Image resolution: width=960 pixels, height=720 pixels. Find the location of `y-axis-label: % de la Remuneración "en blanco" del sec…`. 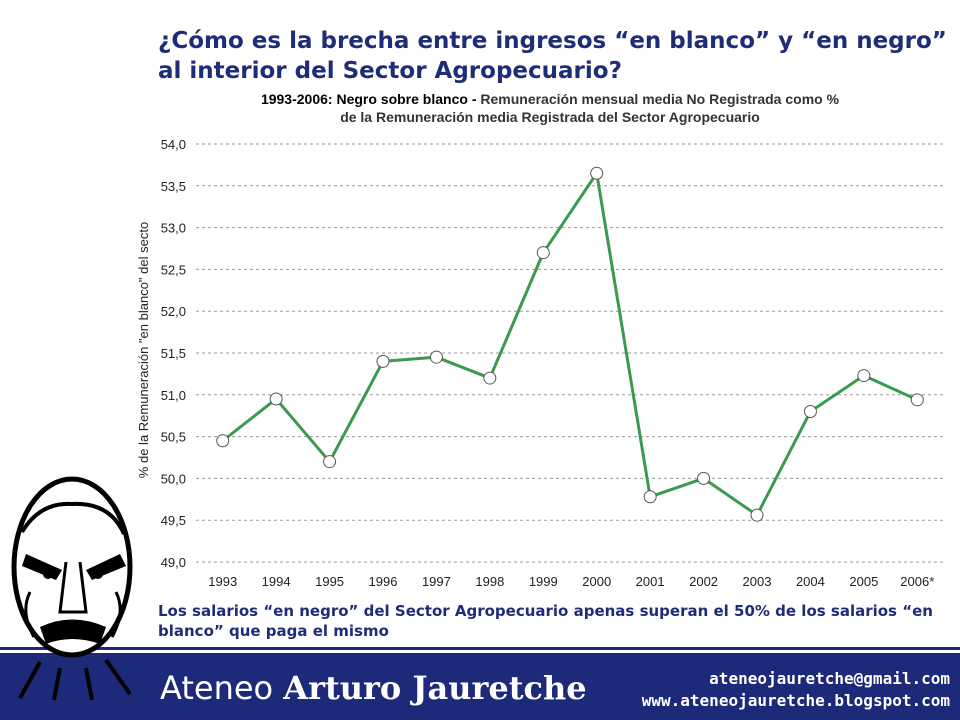

y-axis-label: % de la Remuneración "en blanco" del sec… is located at coordinates (143, 350).